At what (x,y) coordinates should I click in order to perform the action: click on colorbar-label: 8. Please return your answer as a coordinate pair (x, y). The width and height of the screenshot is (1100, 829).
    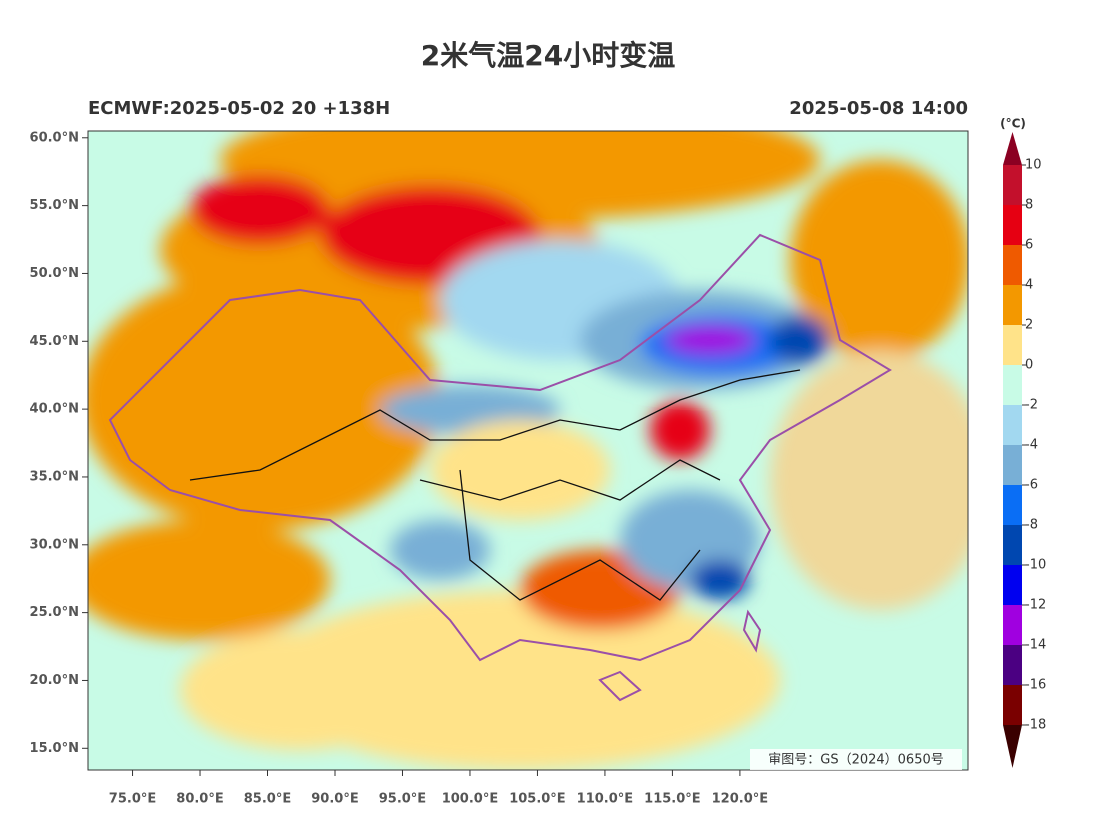
    Looking at the image, I should click on (1029, 205).